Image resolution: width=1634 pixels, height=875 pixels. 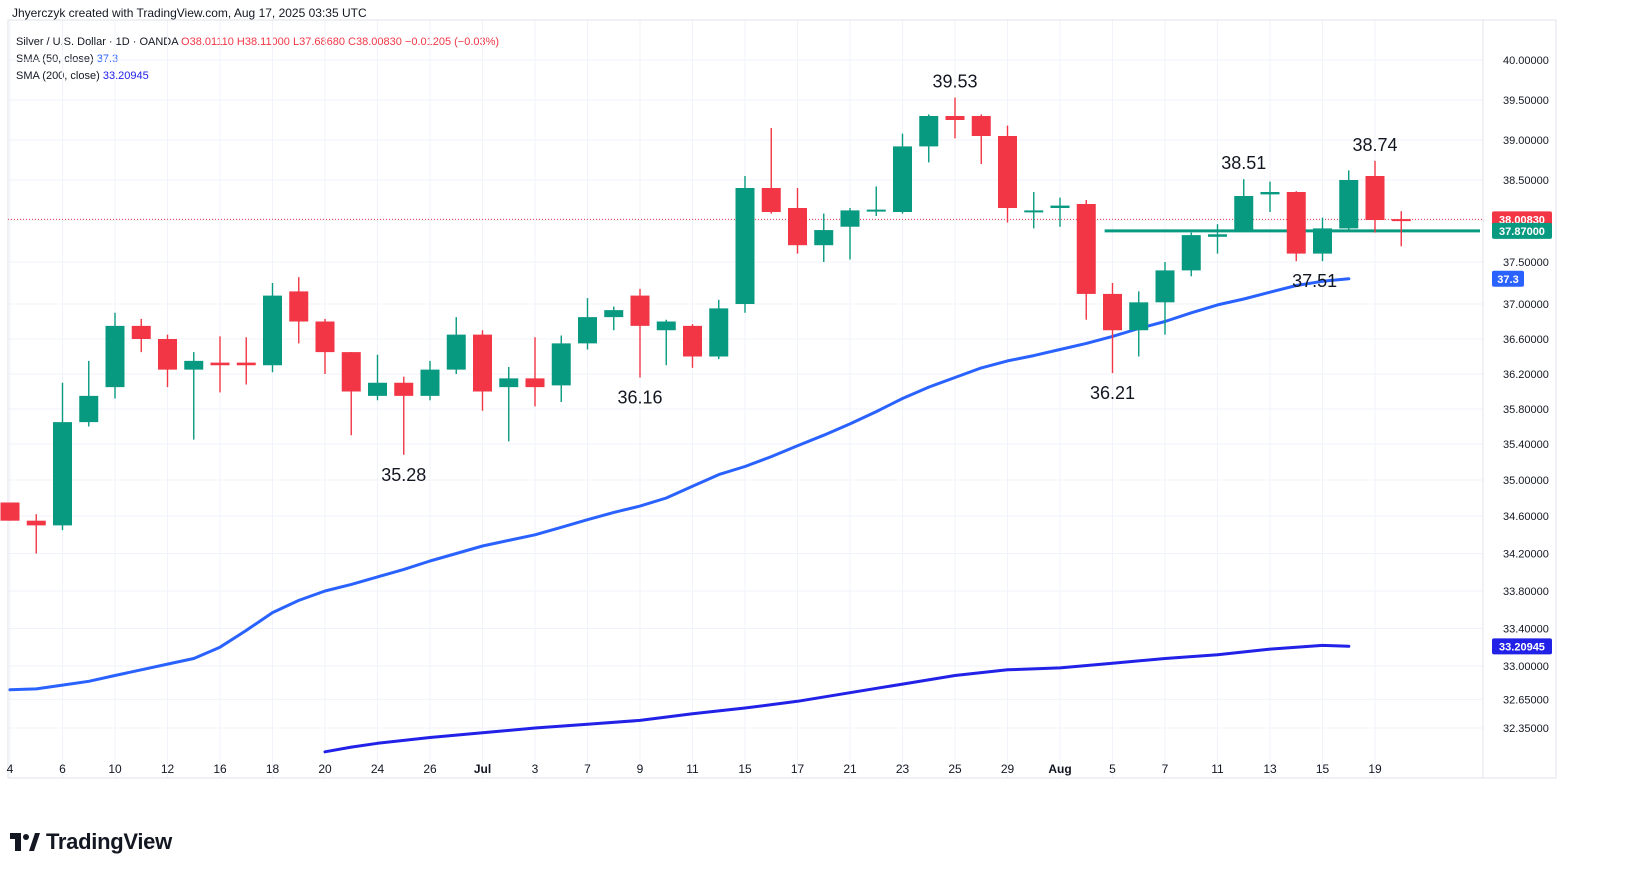 I want to click on brand-name: TradingView, so click(x=109, y=841).